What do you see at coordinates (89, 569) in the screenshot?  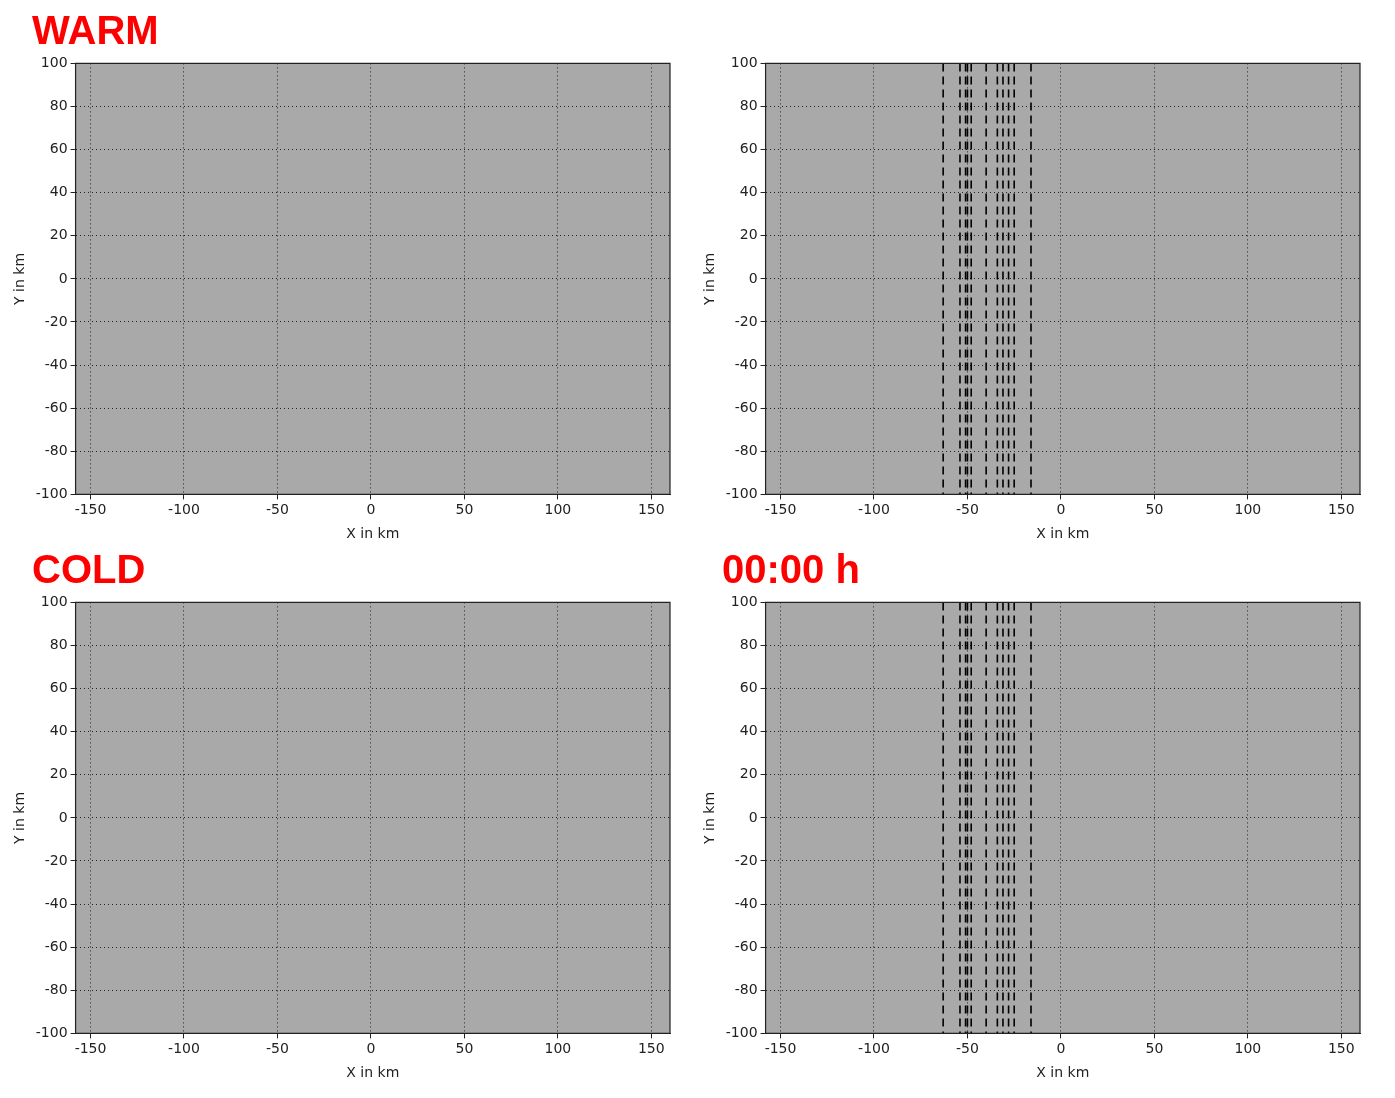 I see `text: COLD` at bounding box center [89, 569].